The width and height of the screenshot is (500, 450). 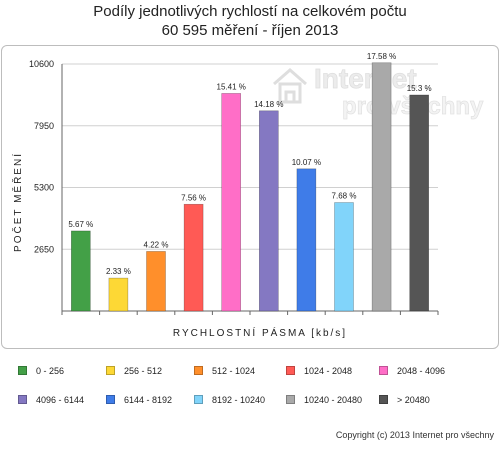 I want to click on chart-title-line2: 60 595 měření - říjen 2013, so click(x=250, y=30).